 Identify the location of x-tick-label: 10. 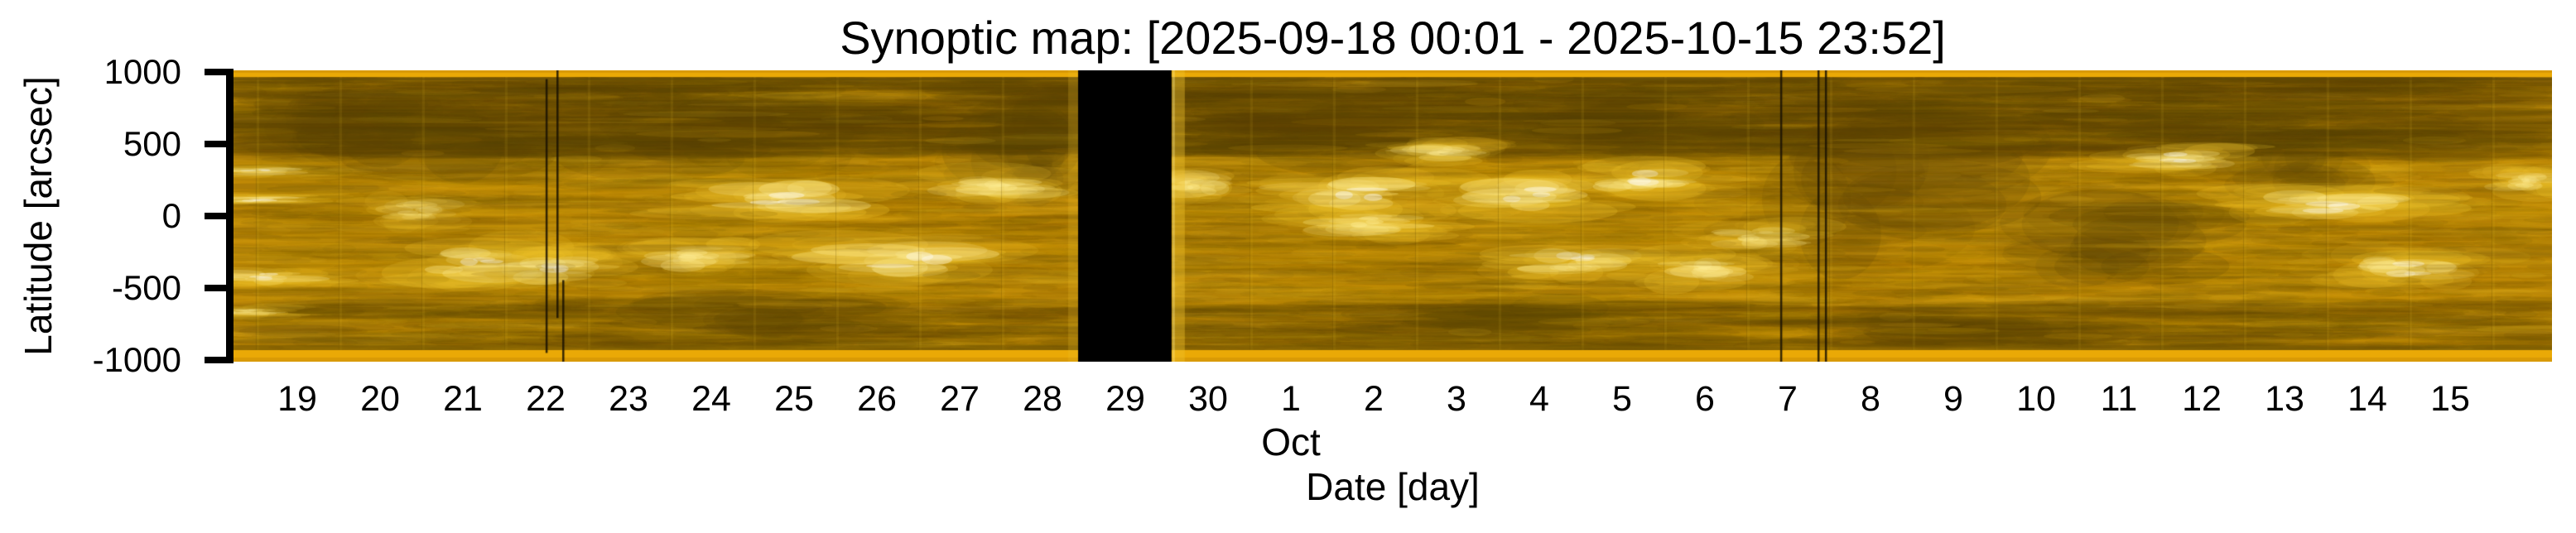
(2036, 399).